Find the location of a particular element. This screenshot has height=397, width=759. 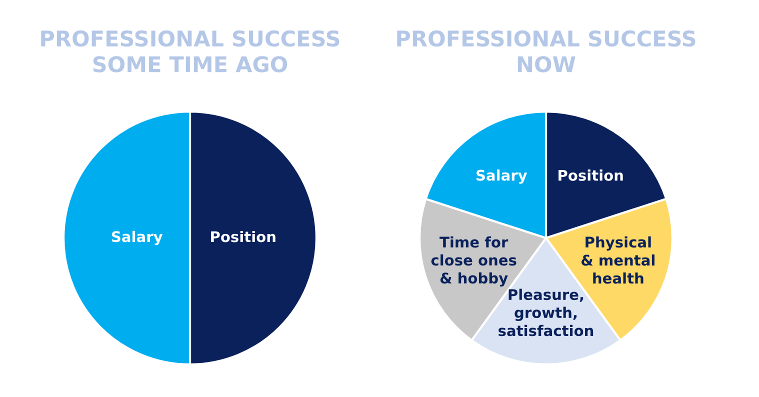

chart-title: PROFESSIONAL SUCCESS SOME TIME AGO is located at coordinates (190, 51).